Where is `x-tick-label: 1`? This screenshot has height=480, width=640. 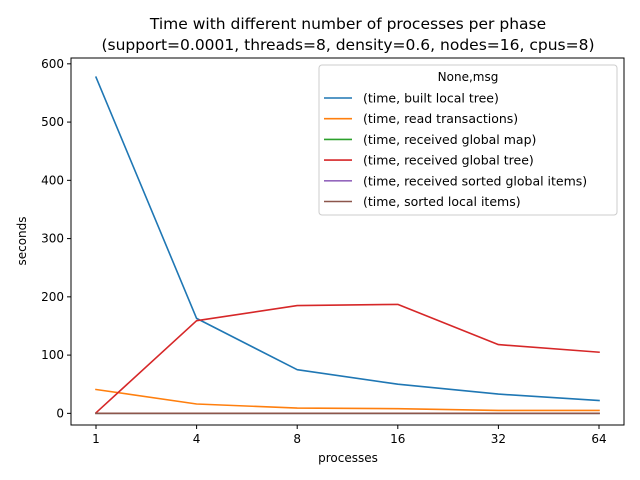
x-tick-label: 1 is located at coordinates (96, 439).